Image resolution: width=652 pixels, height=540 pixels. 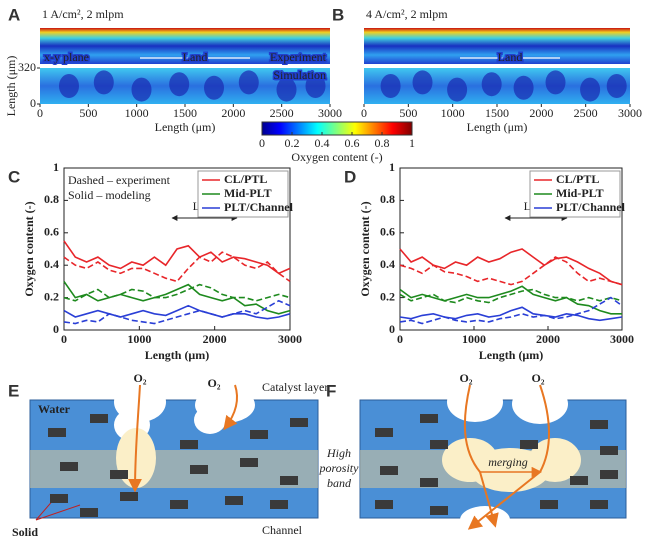 I want to click on y-tick-label: 0.6, so click(x=387, y=232).